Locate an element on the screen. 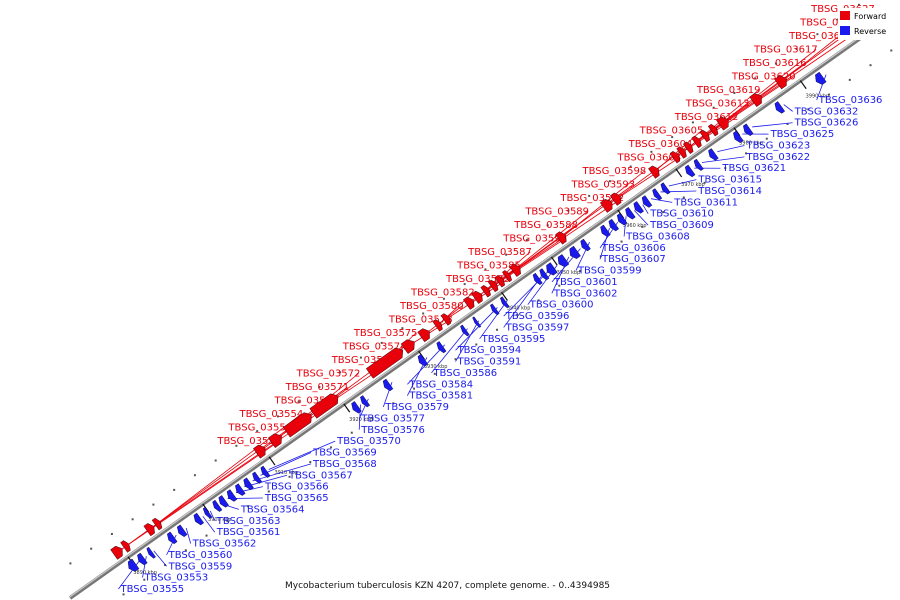  gene-label: TBSG_03610 is located at coordinates (681, 214).